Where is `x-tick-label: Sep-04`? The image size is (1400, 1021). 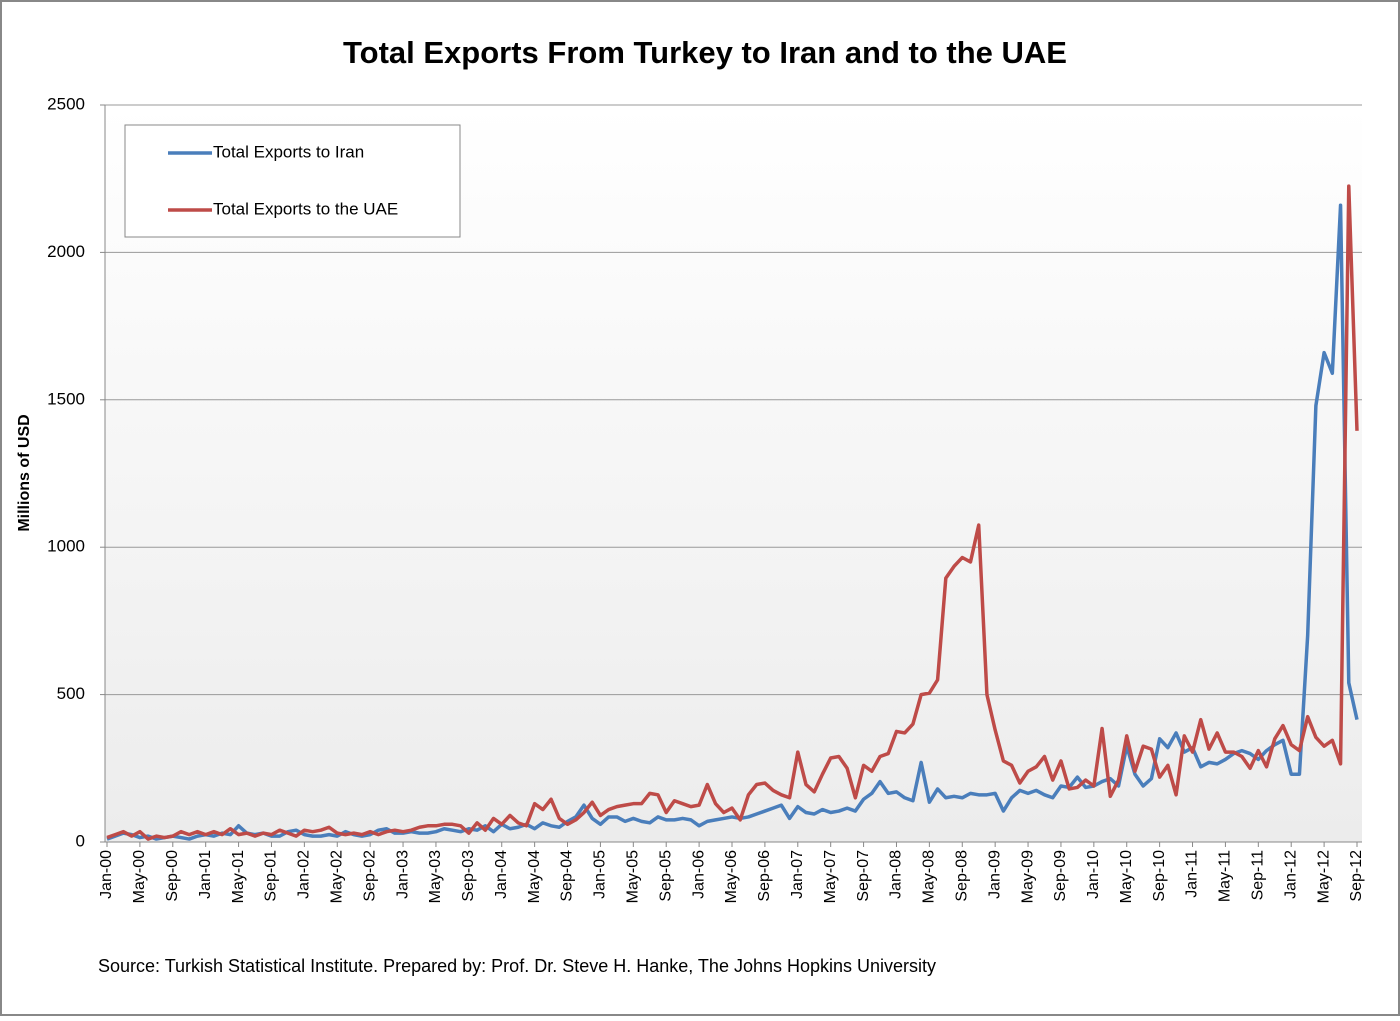
x-tick-label: Sep-04 is located at coordinates (567, 876).